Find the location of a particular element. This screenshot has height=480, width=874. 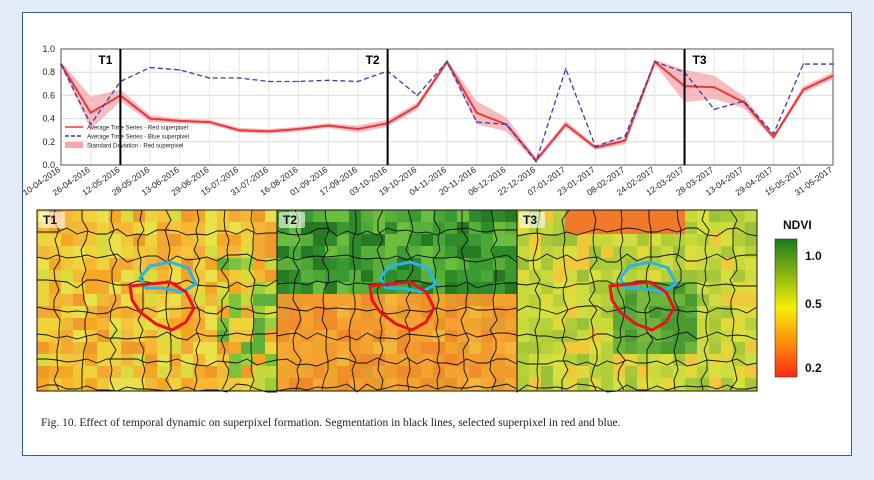

y-tick-label: 0.2 is located at coordinates (48, 142).